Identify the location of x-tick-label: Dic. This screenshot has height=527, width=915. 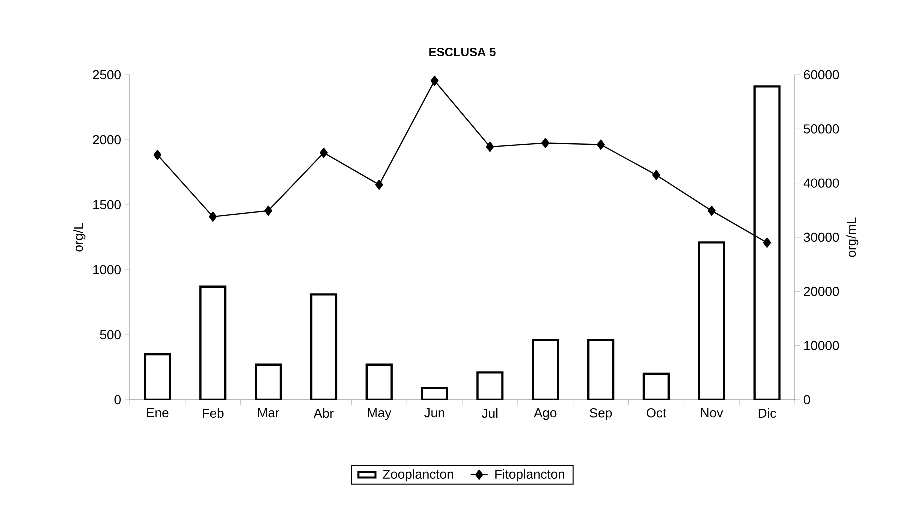
(767, 413).